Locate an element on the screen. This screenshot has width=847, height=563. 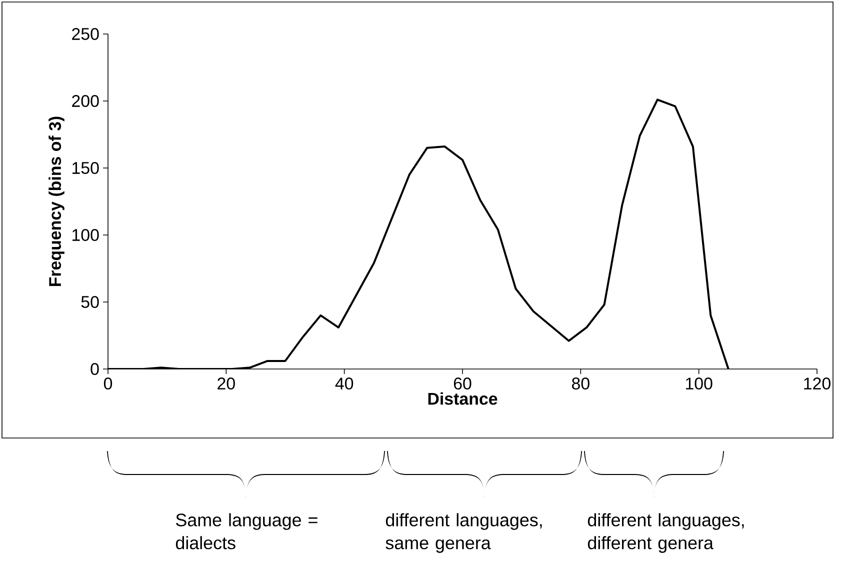
y-tick-label: 100 is located at coordinates (85, 235).